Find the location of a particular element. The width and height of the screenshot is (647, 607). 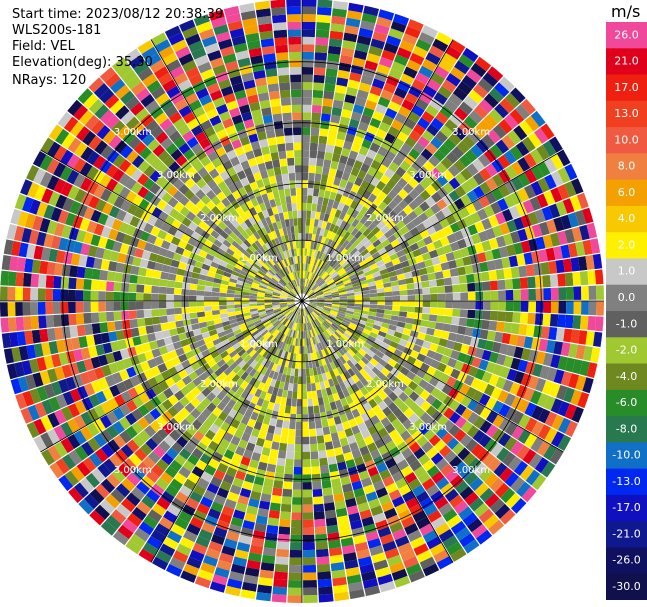

azimuth-spoke is located at coordinates (226, 431).